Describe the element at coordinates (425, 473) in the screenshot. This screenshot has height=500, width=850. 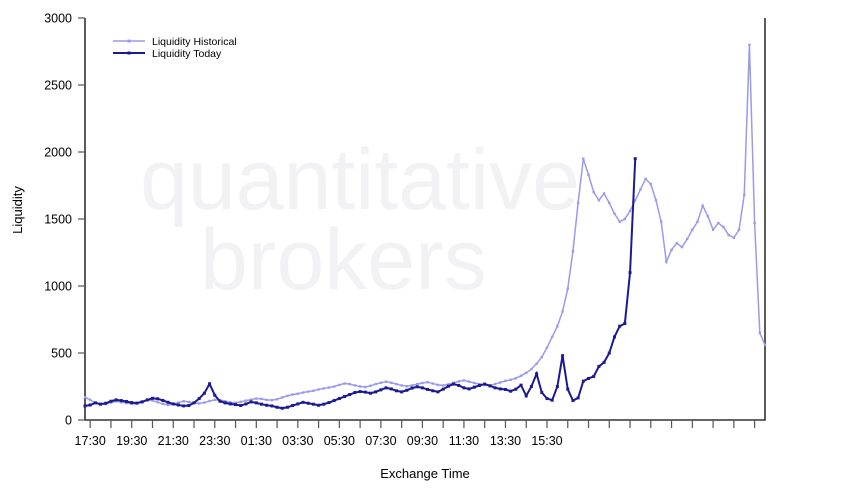
I see `x-axis-title: Exchange Time` at that location.